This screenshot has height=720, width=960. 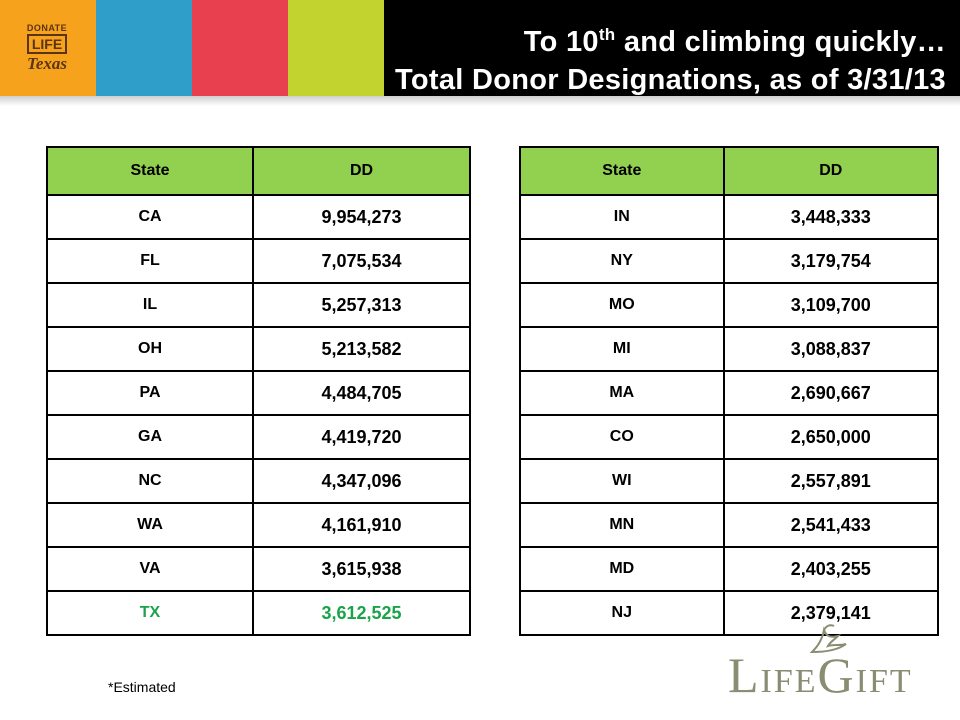 I want to click on state-cell: NC, so click(x=150, y=481).